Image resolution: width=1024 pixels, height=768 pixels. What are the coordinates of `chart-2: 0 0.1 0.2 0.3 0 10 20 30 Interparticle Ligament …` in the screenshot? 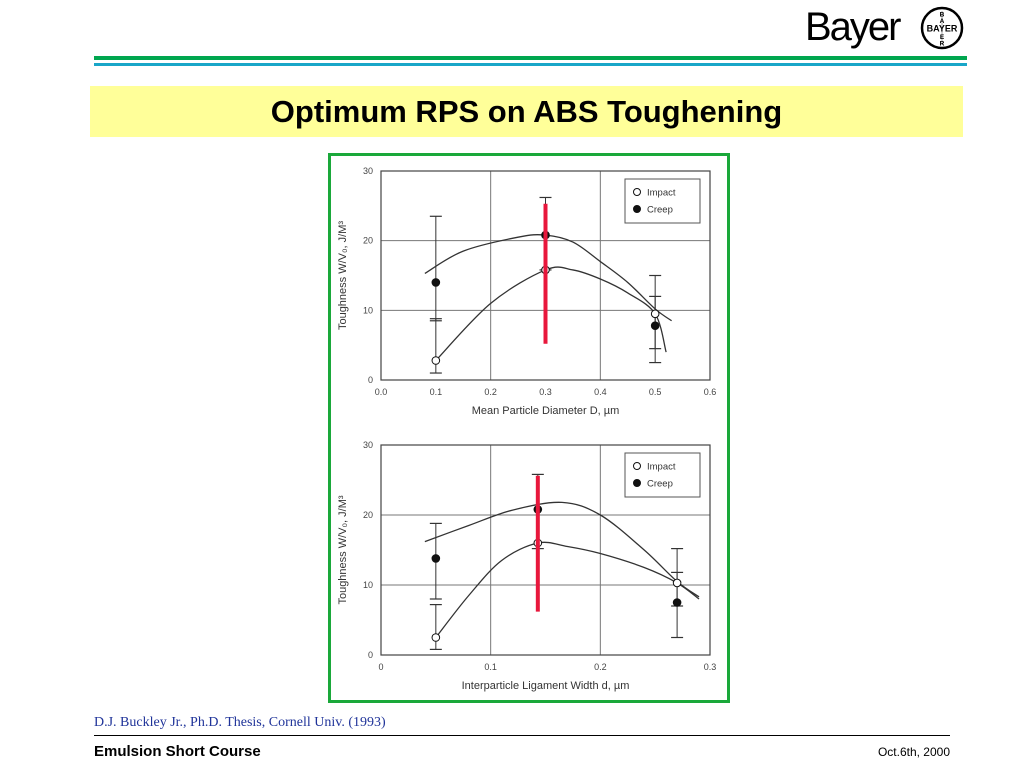 It's located at (526, 566).